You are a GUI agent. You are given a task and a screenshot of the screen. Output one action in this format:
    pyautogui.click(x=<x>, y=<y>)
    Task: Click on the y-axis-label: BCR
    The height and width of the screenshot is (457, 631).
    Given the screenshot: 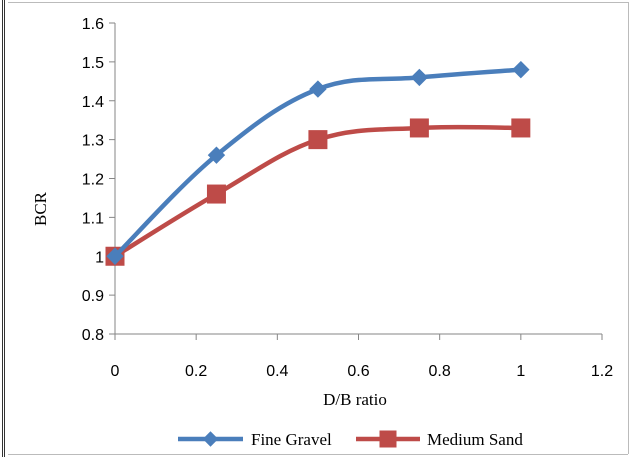 What is the action you would take?
    pyautogui.click(x=40, y=208)
    